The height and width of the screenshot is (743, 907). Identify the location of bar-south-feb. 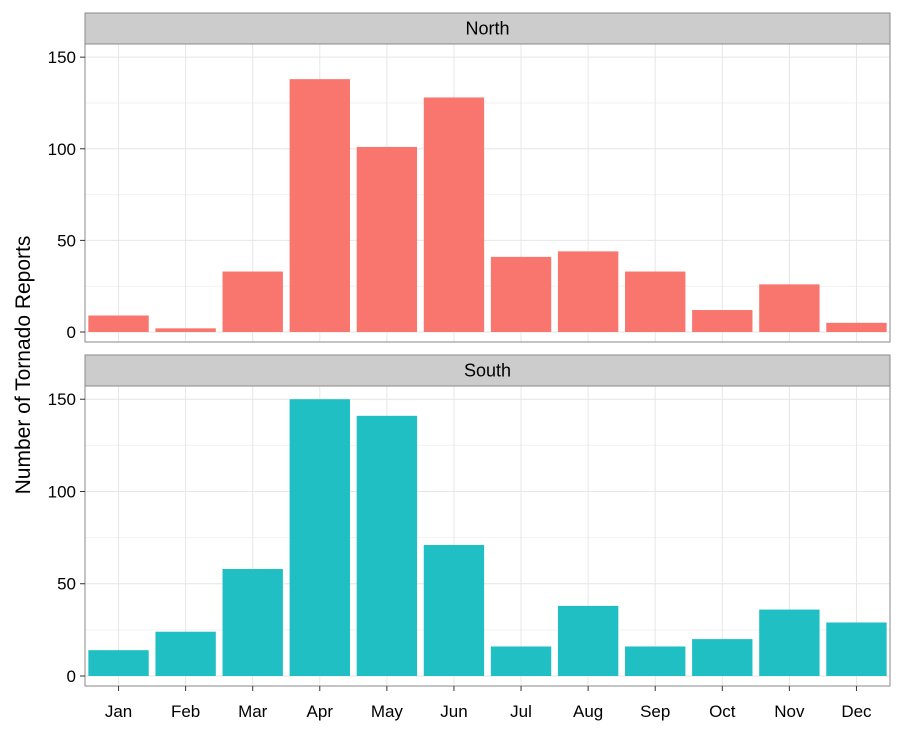
(185, 653).